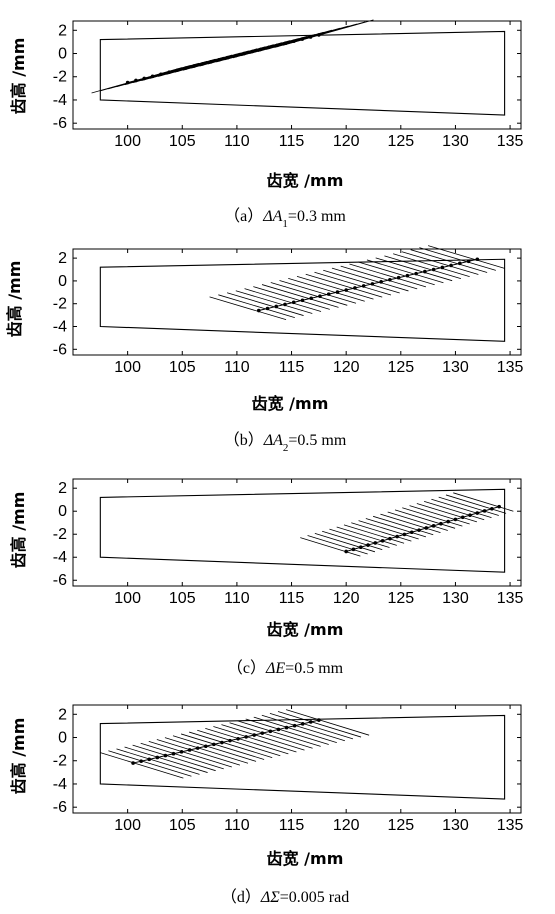  What do you see at coordinates (455, 598) in the screenshot?
I see `x-tick-label: 130` at bounding box center [455, 598].